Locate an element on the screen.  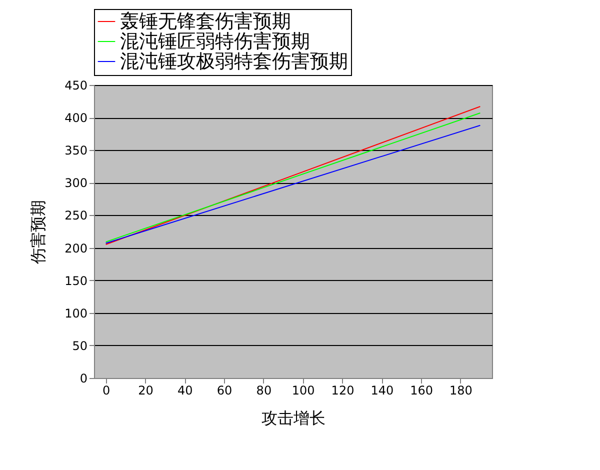
y-tick-label: 300 is located at coordinates (76, 183).